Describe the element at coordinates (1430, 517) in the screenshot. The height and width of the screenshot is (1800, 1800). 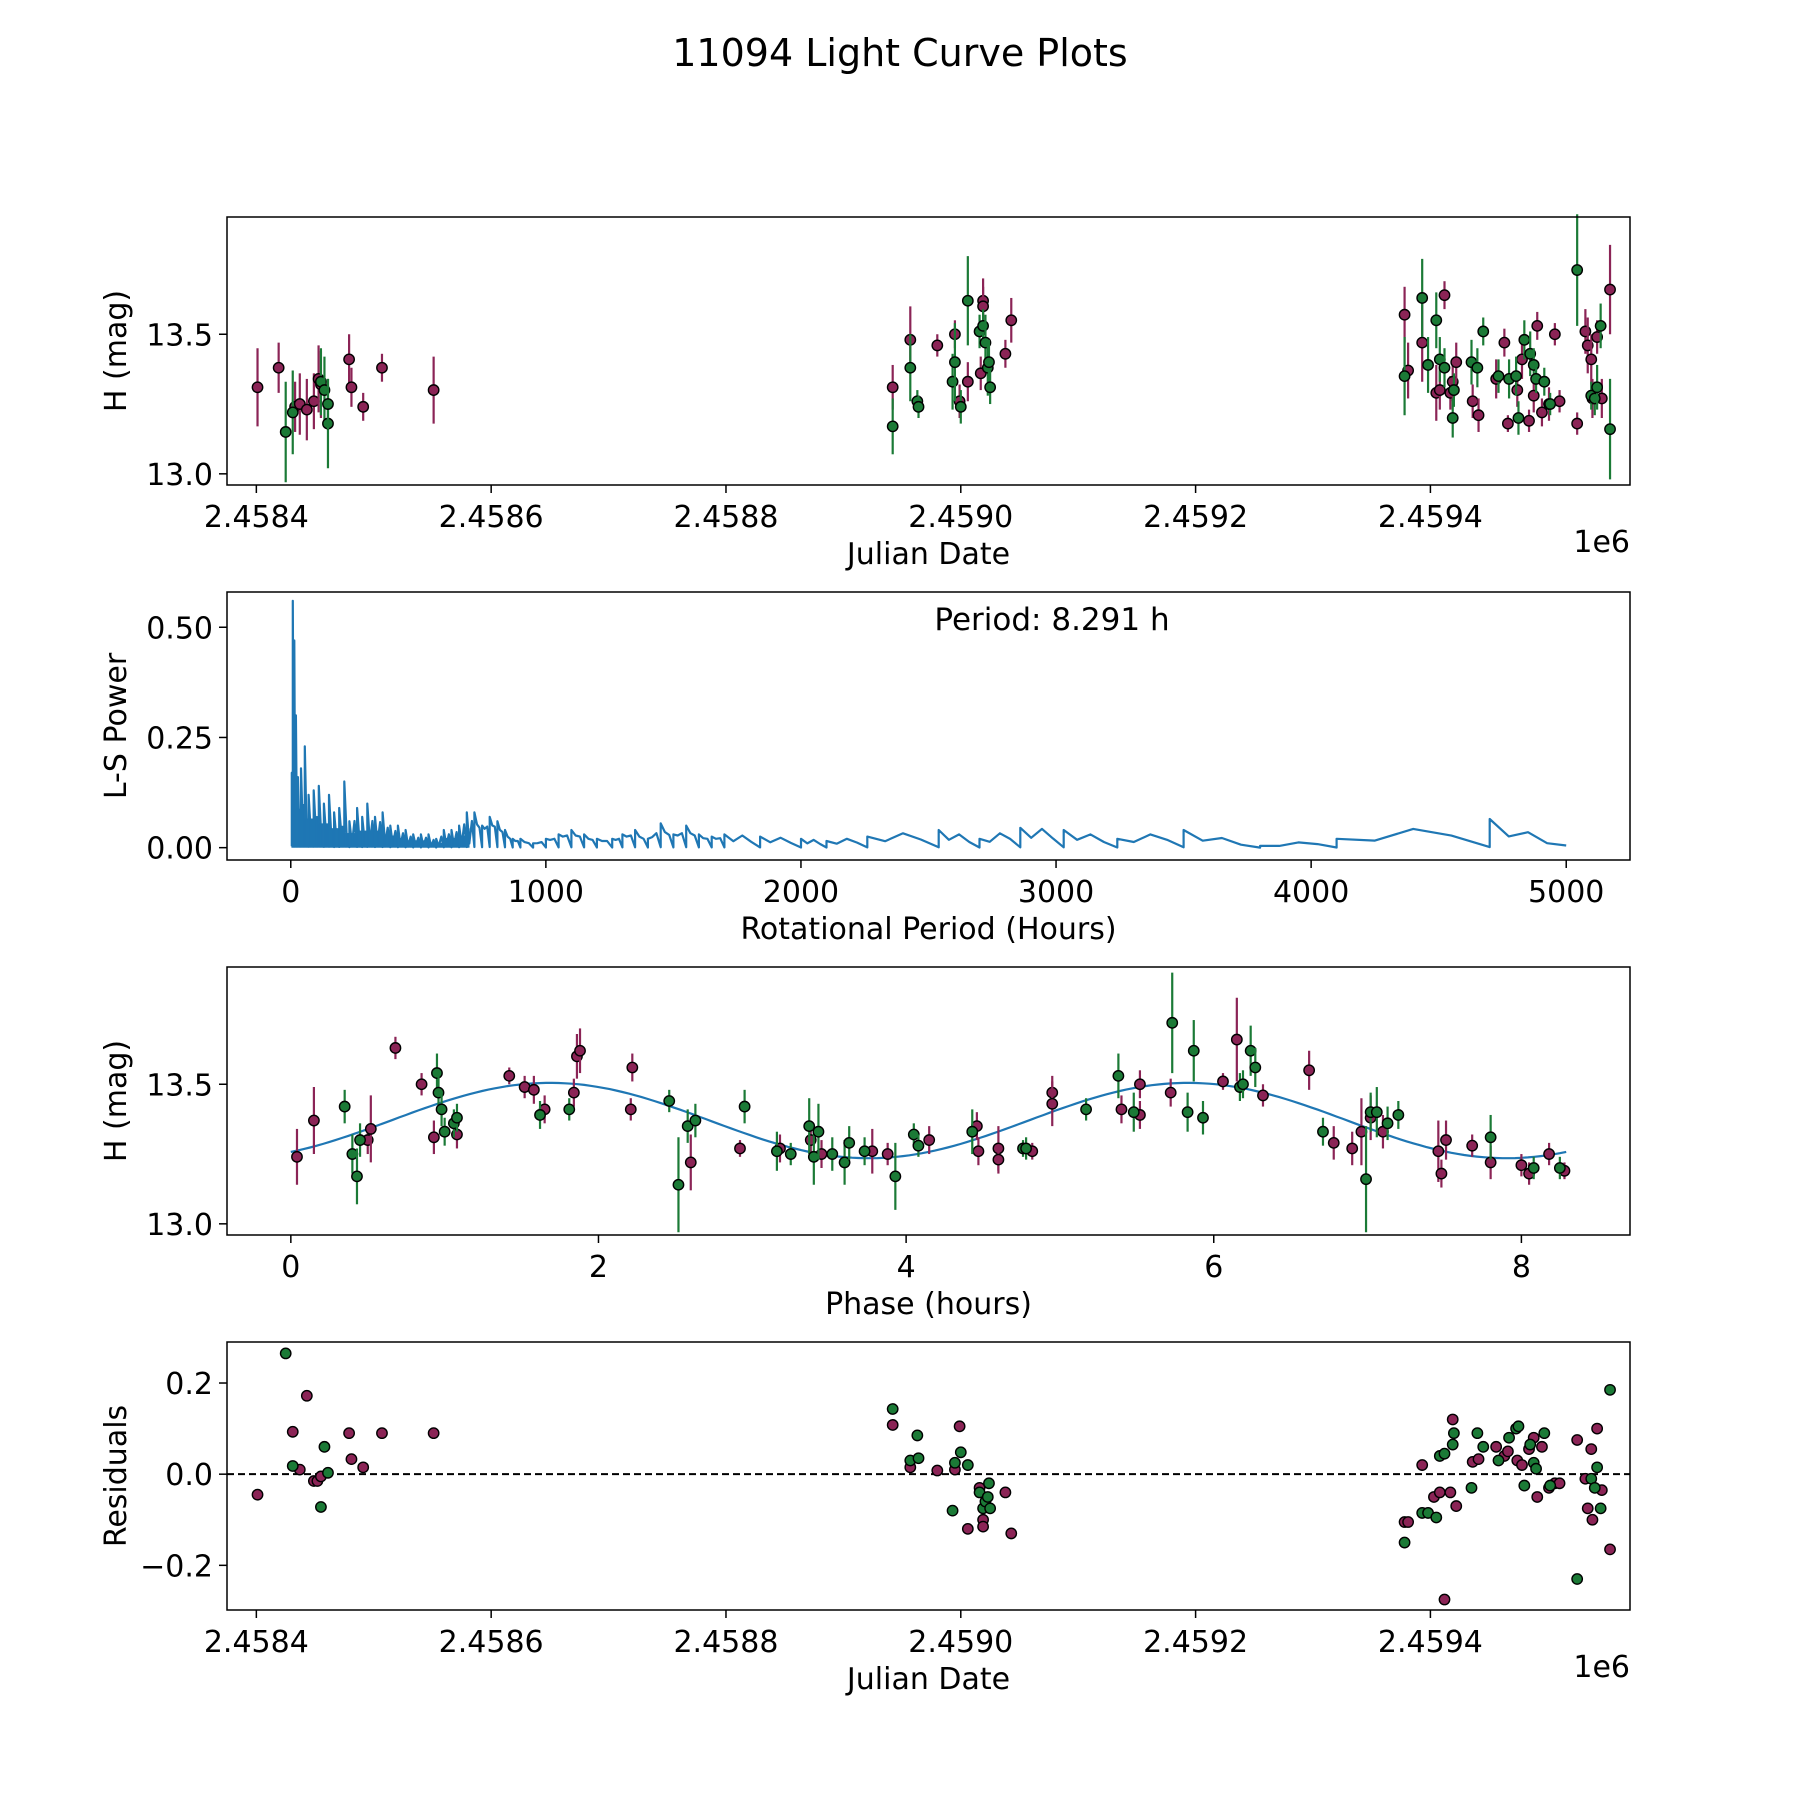
I see `x-tick-label: 2.4594` at that location.